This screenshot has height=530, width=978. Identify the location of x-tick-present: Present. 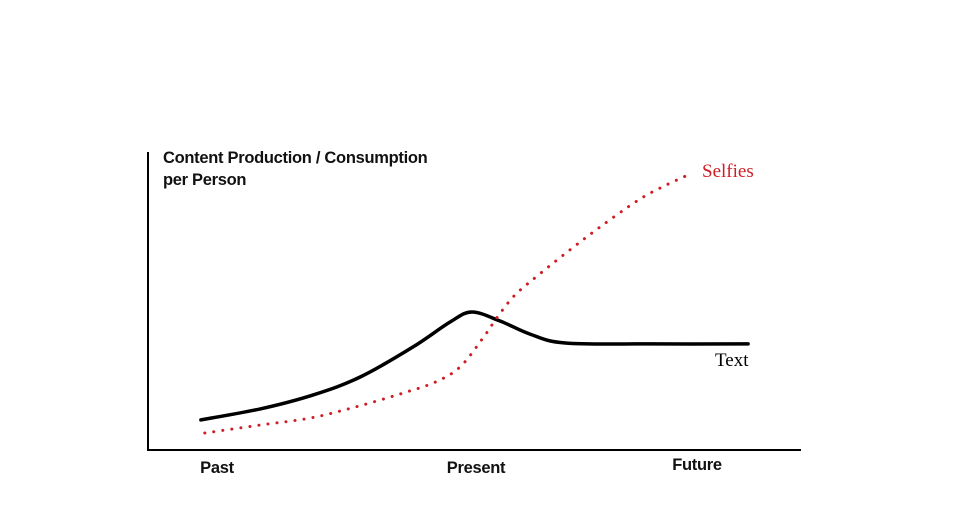
(476, 468).